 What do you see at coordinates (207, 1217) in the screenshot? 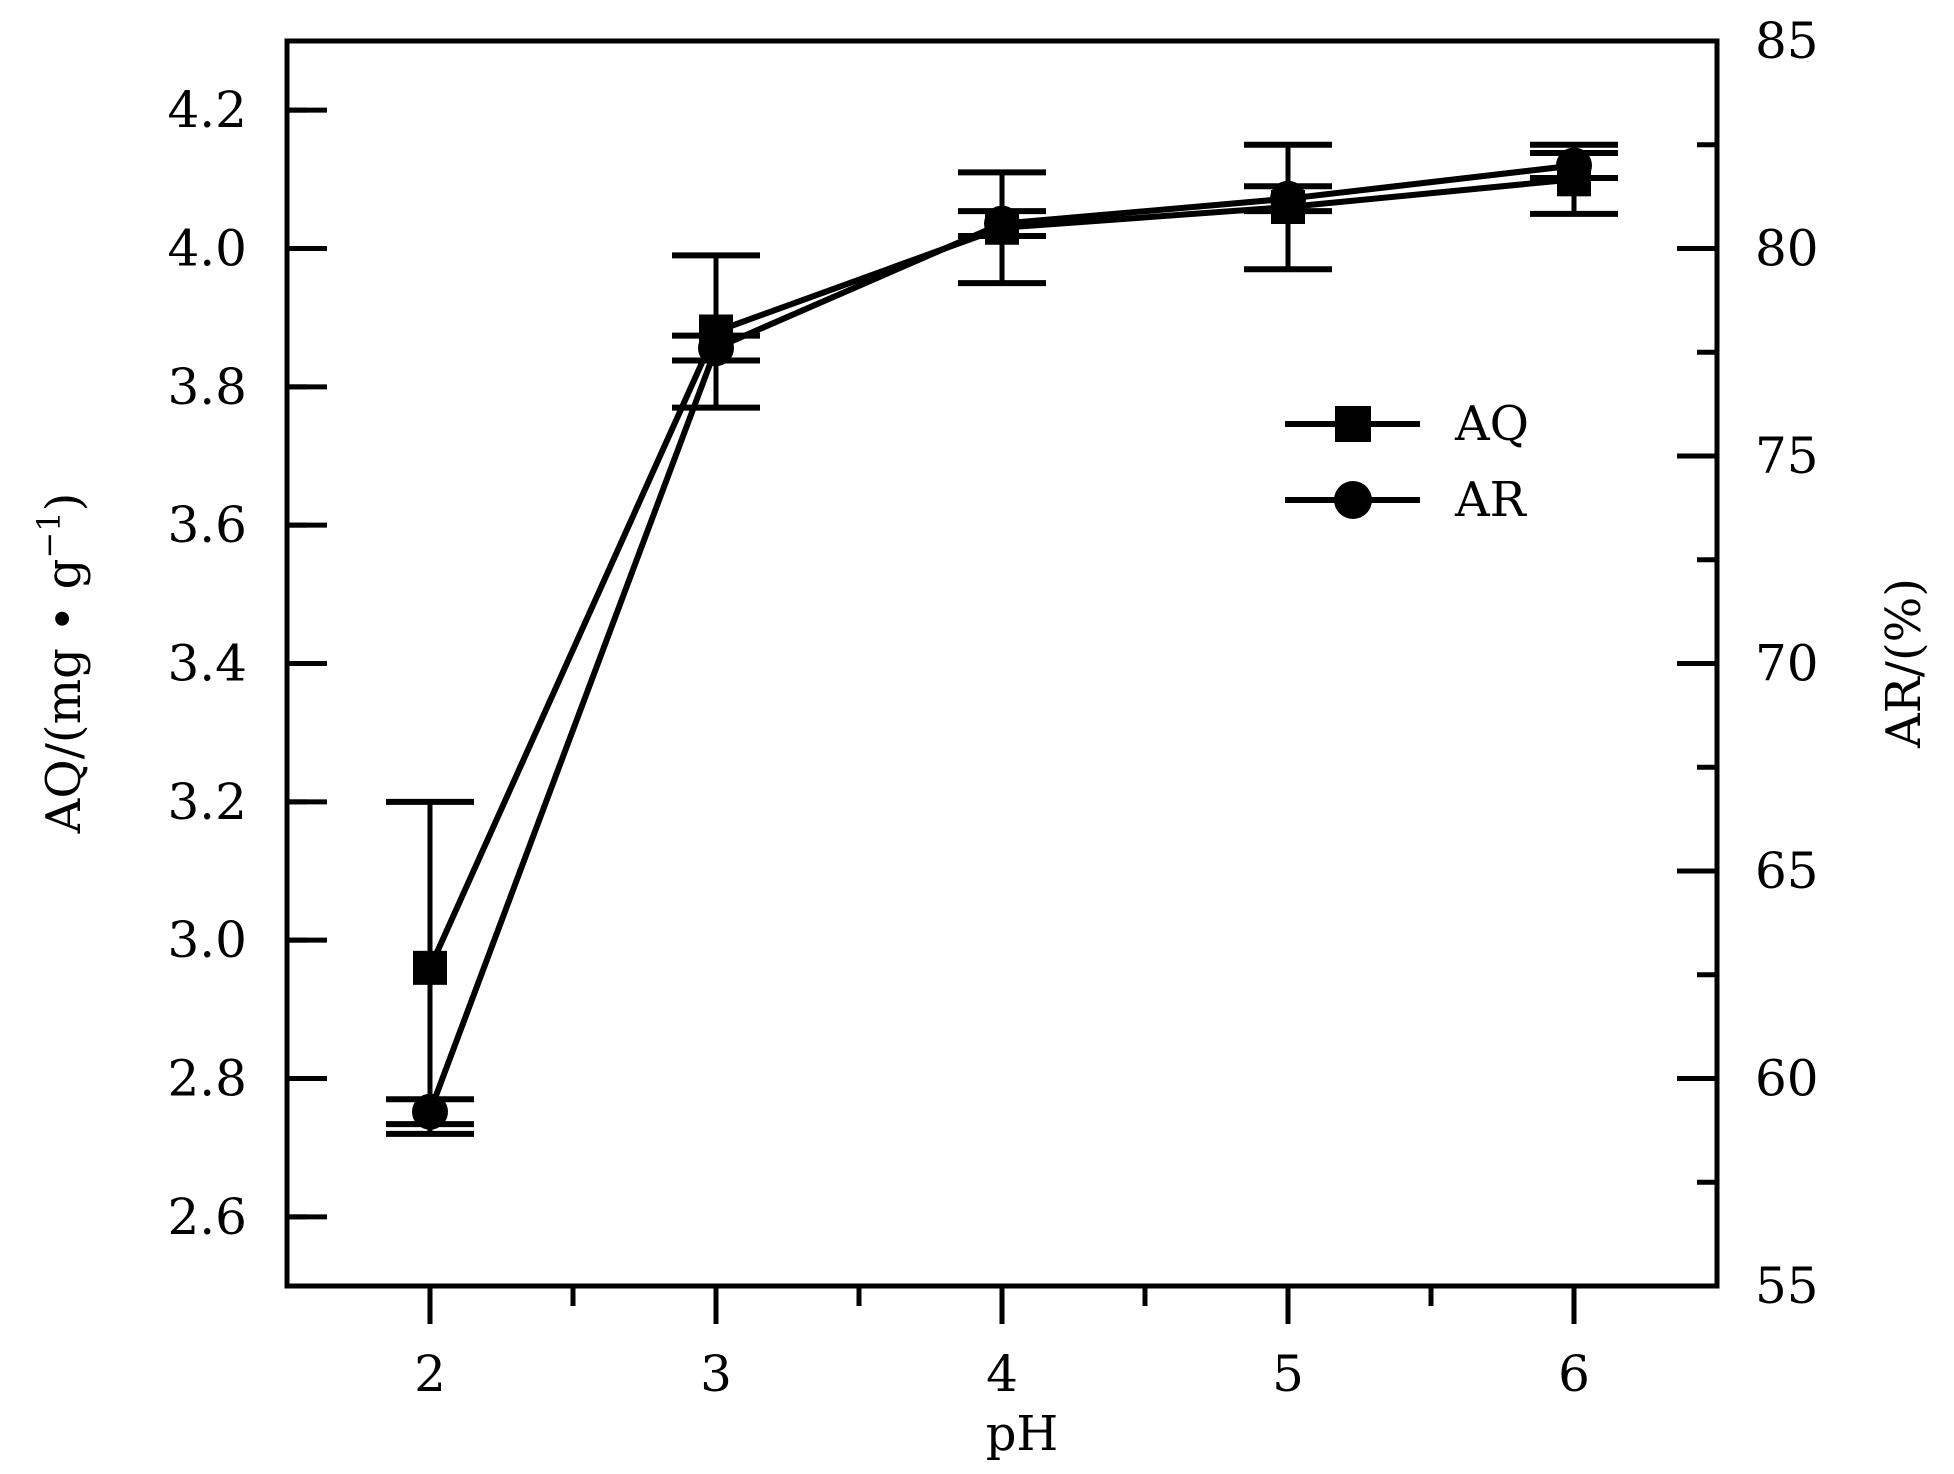
I see `y-left-tick-label: 2.6` at bounding box center [207, 1217].